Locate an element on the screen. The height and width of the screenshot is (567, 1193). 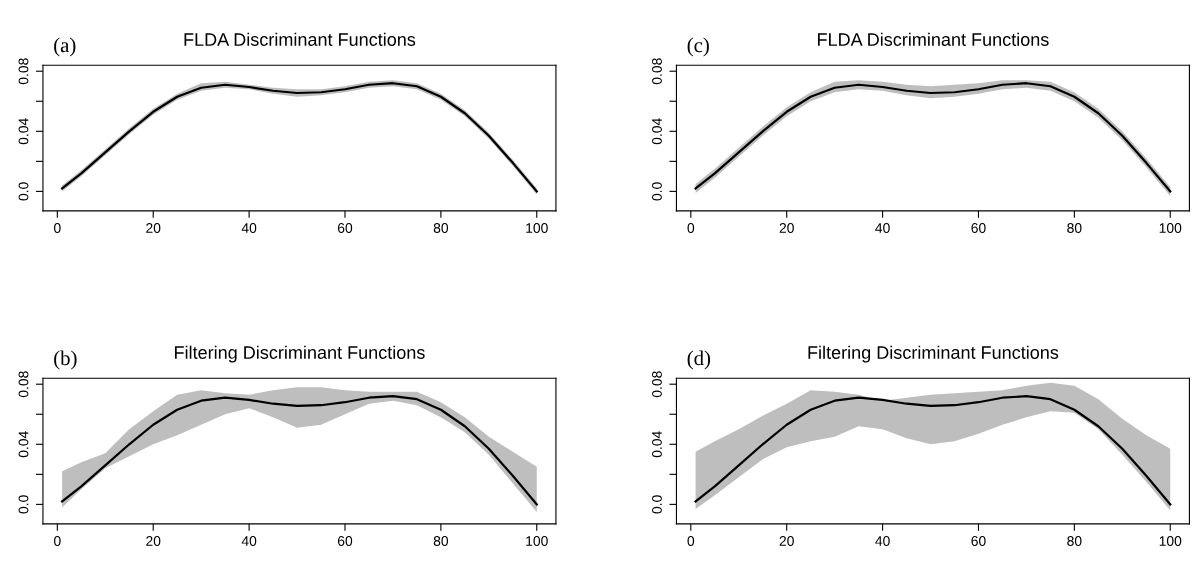
text: (a) is located at coordinates (65, 47).